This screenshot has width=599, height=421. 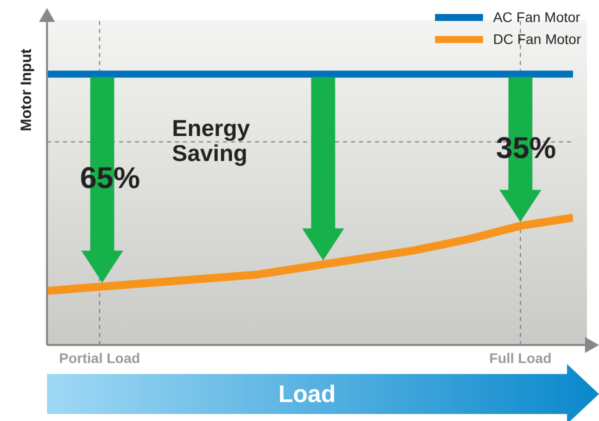 I want to click on legend-label: AC Fan Motor, so click(x=536, y=17).